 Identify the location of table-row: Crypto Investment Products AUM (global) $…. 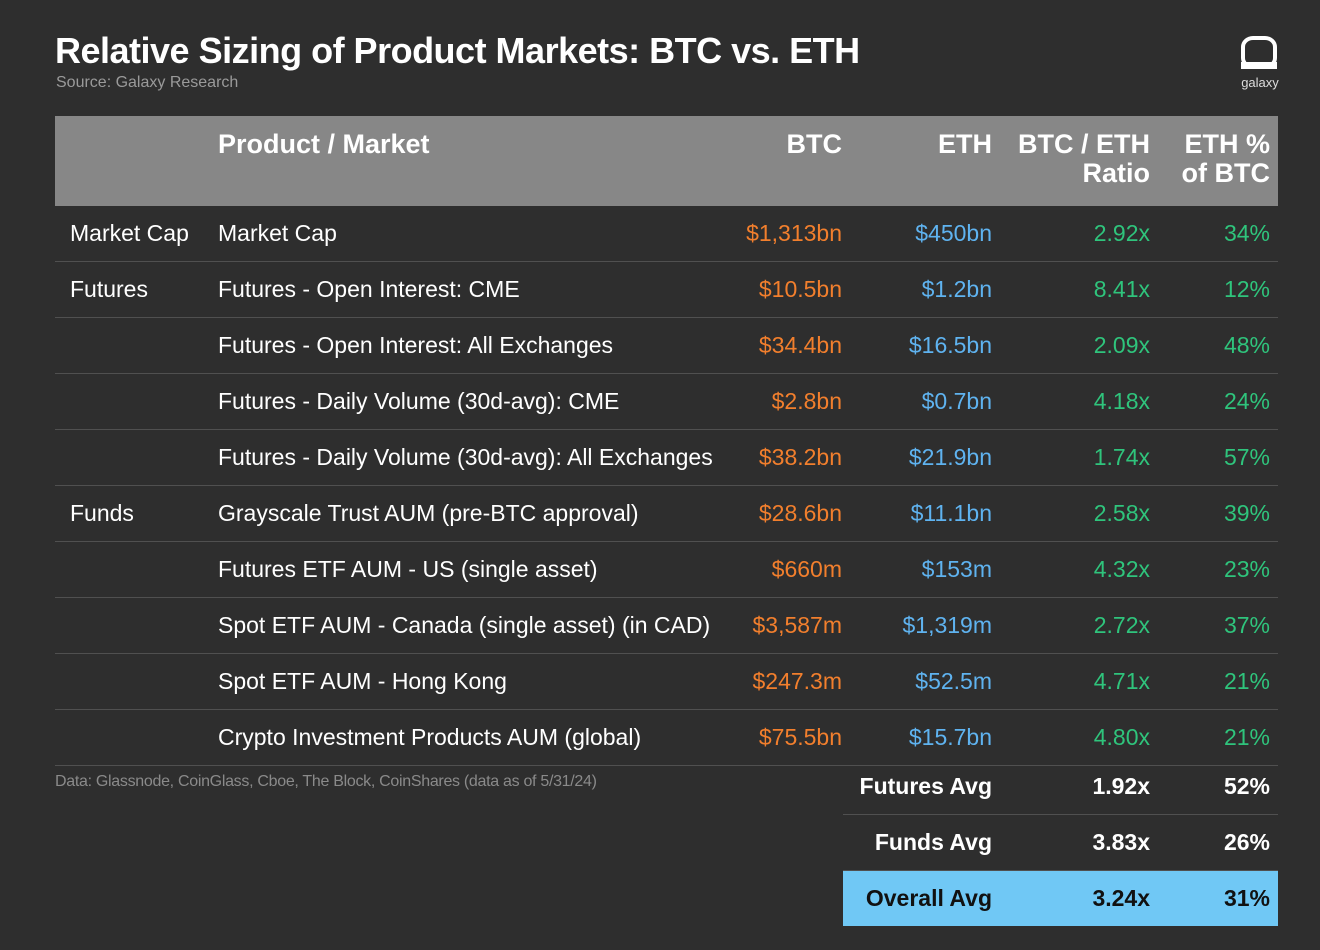
(666, 738).